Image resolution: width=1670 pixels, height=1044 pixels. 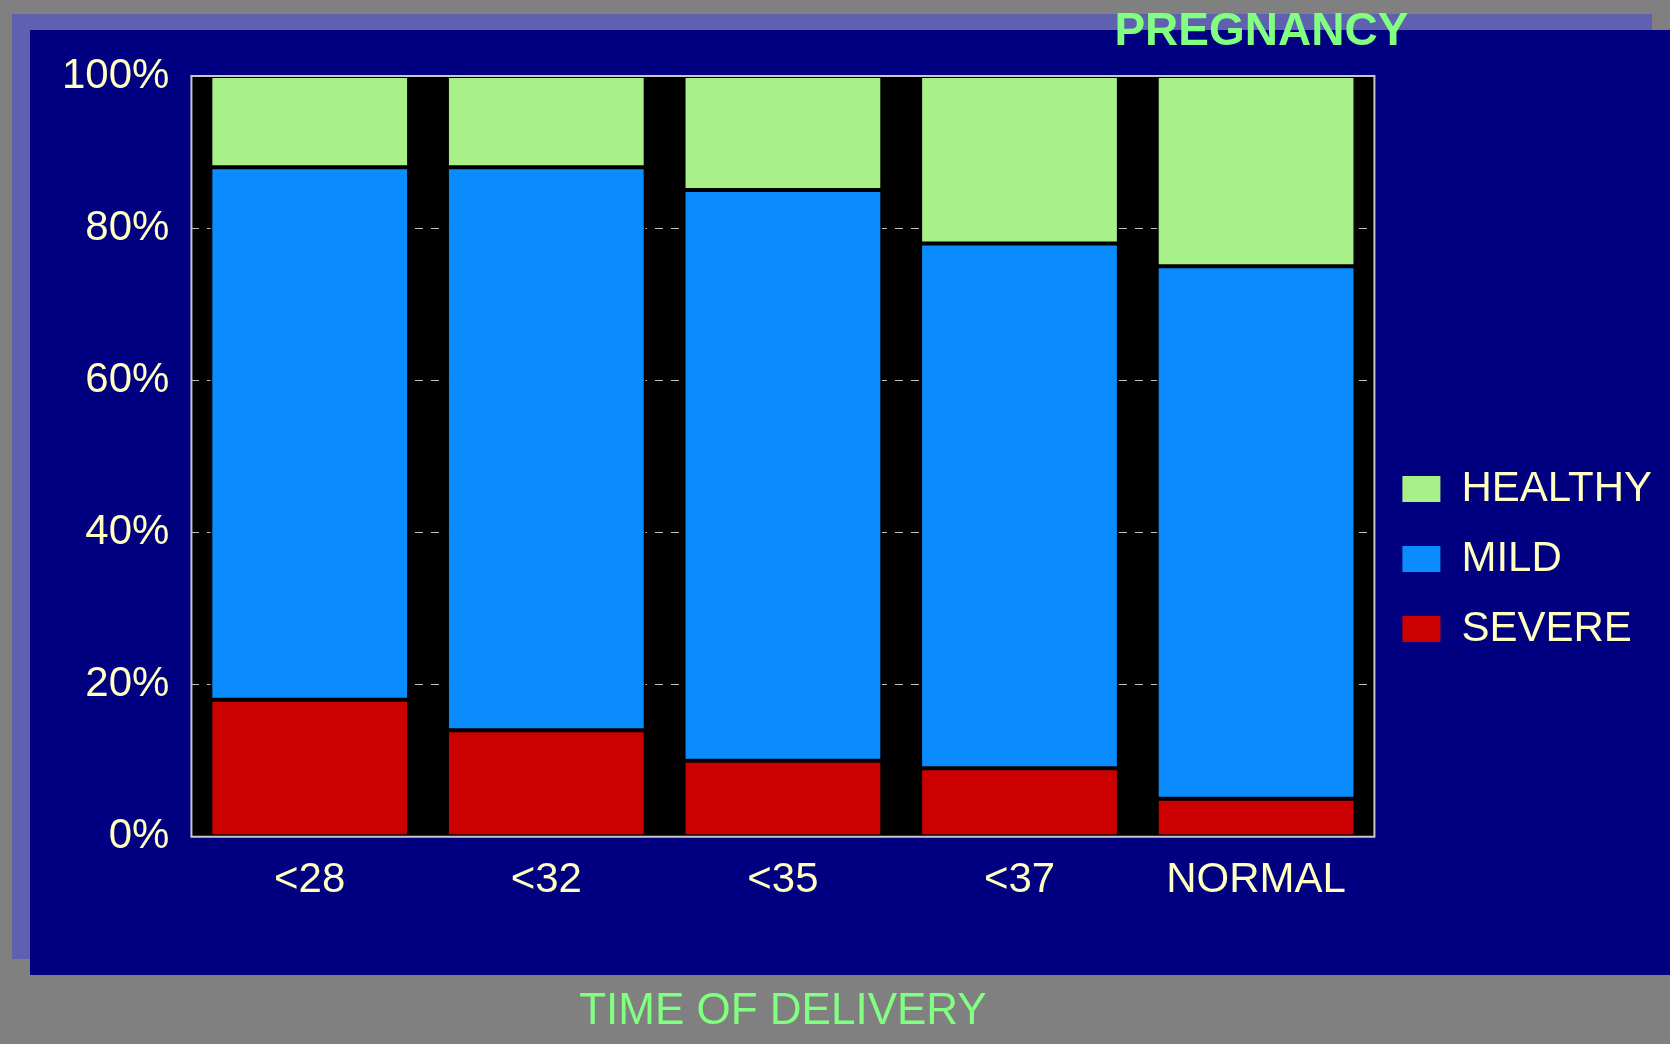 I want to click on x-tick-label: <35, so click(x=783, y=877).